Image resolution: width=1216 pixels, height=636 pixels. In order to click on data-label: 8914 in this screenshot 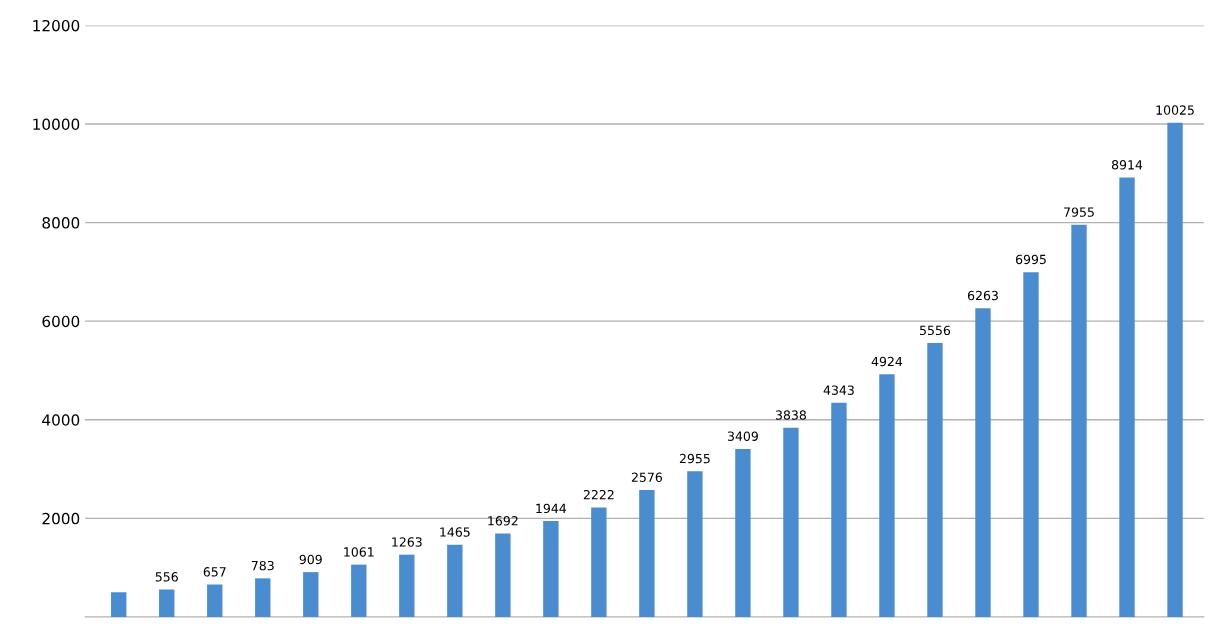, I will do `click(1127, 165)`.